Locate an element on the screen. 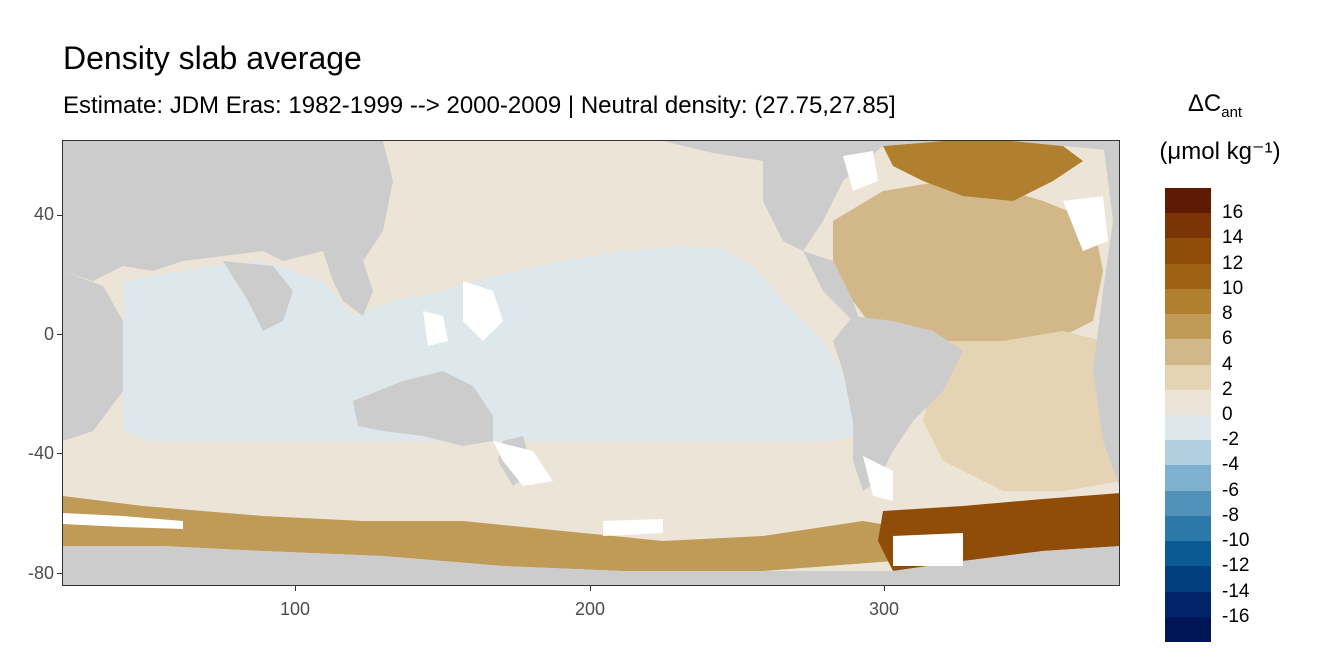 This screenshot has width=1344, height=672. colorbar-label: -14 is located at coordinates (1236, 591).